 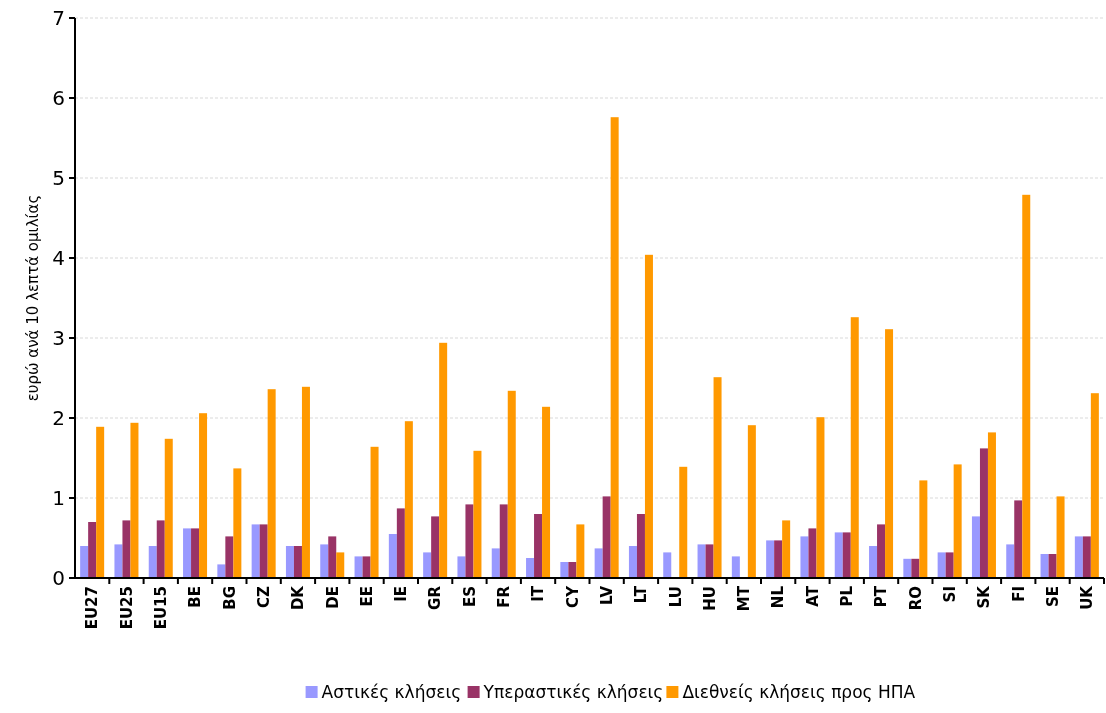 I want to click on x-tick-label: RO, so click(x=915, y=598).